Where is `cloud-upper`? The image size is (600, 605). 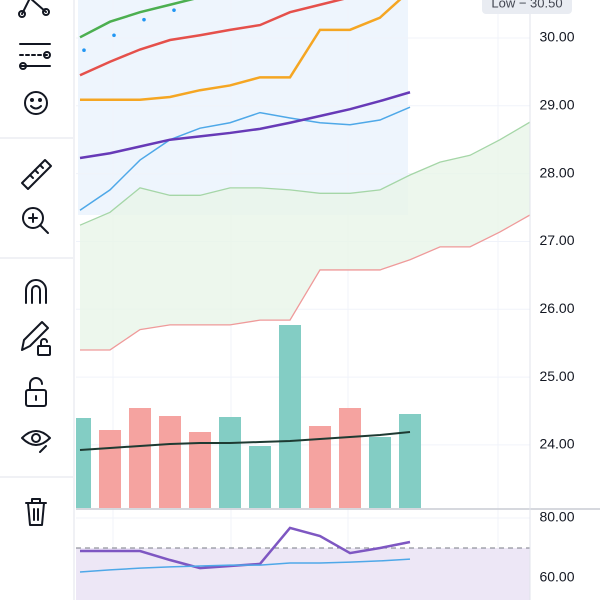 cloud-upper is located at coordinates (304, 173).